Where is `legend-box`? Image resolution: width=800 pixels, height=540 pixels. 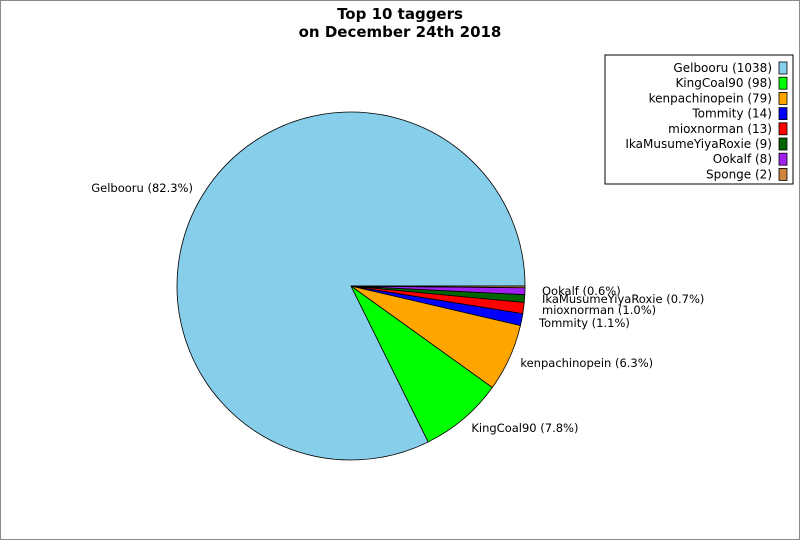 legend-box is located at coordinates (699, 119).